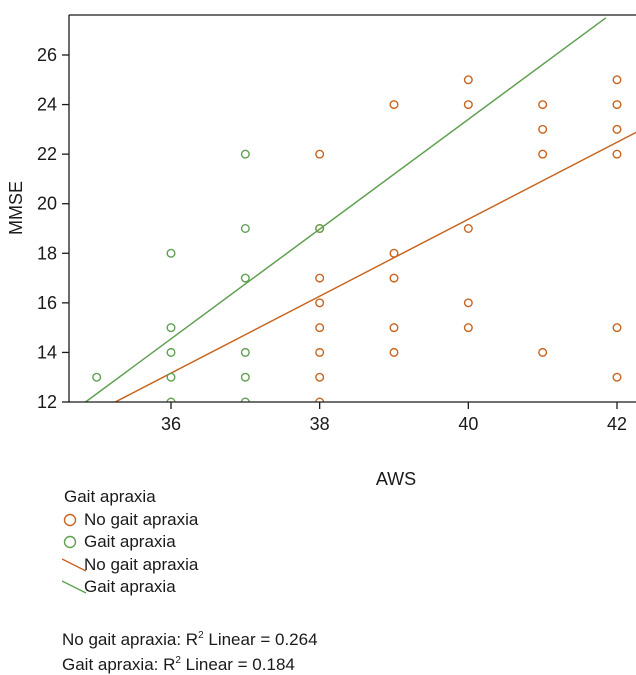  Describe the element at coordinates (396, 479) in the screenshot. I see `x-axis-label: AWS` at that location.